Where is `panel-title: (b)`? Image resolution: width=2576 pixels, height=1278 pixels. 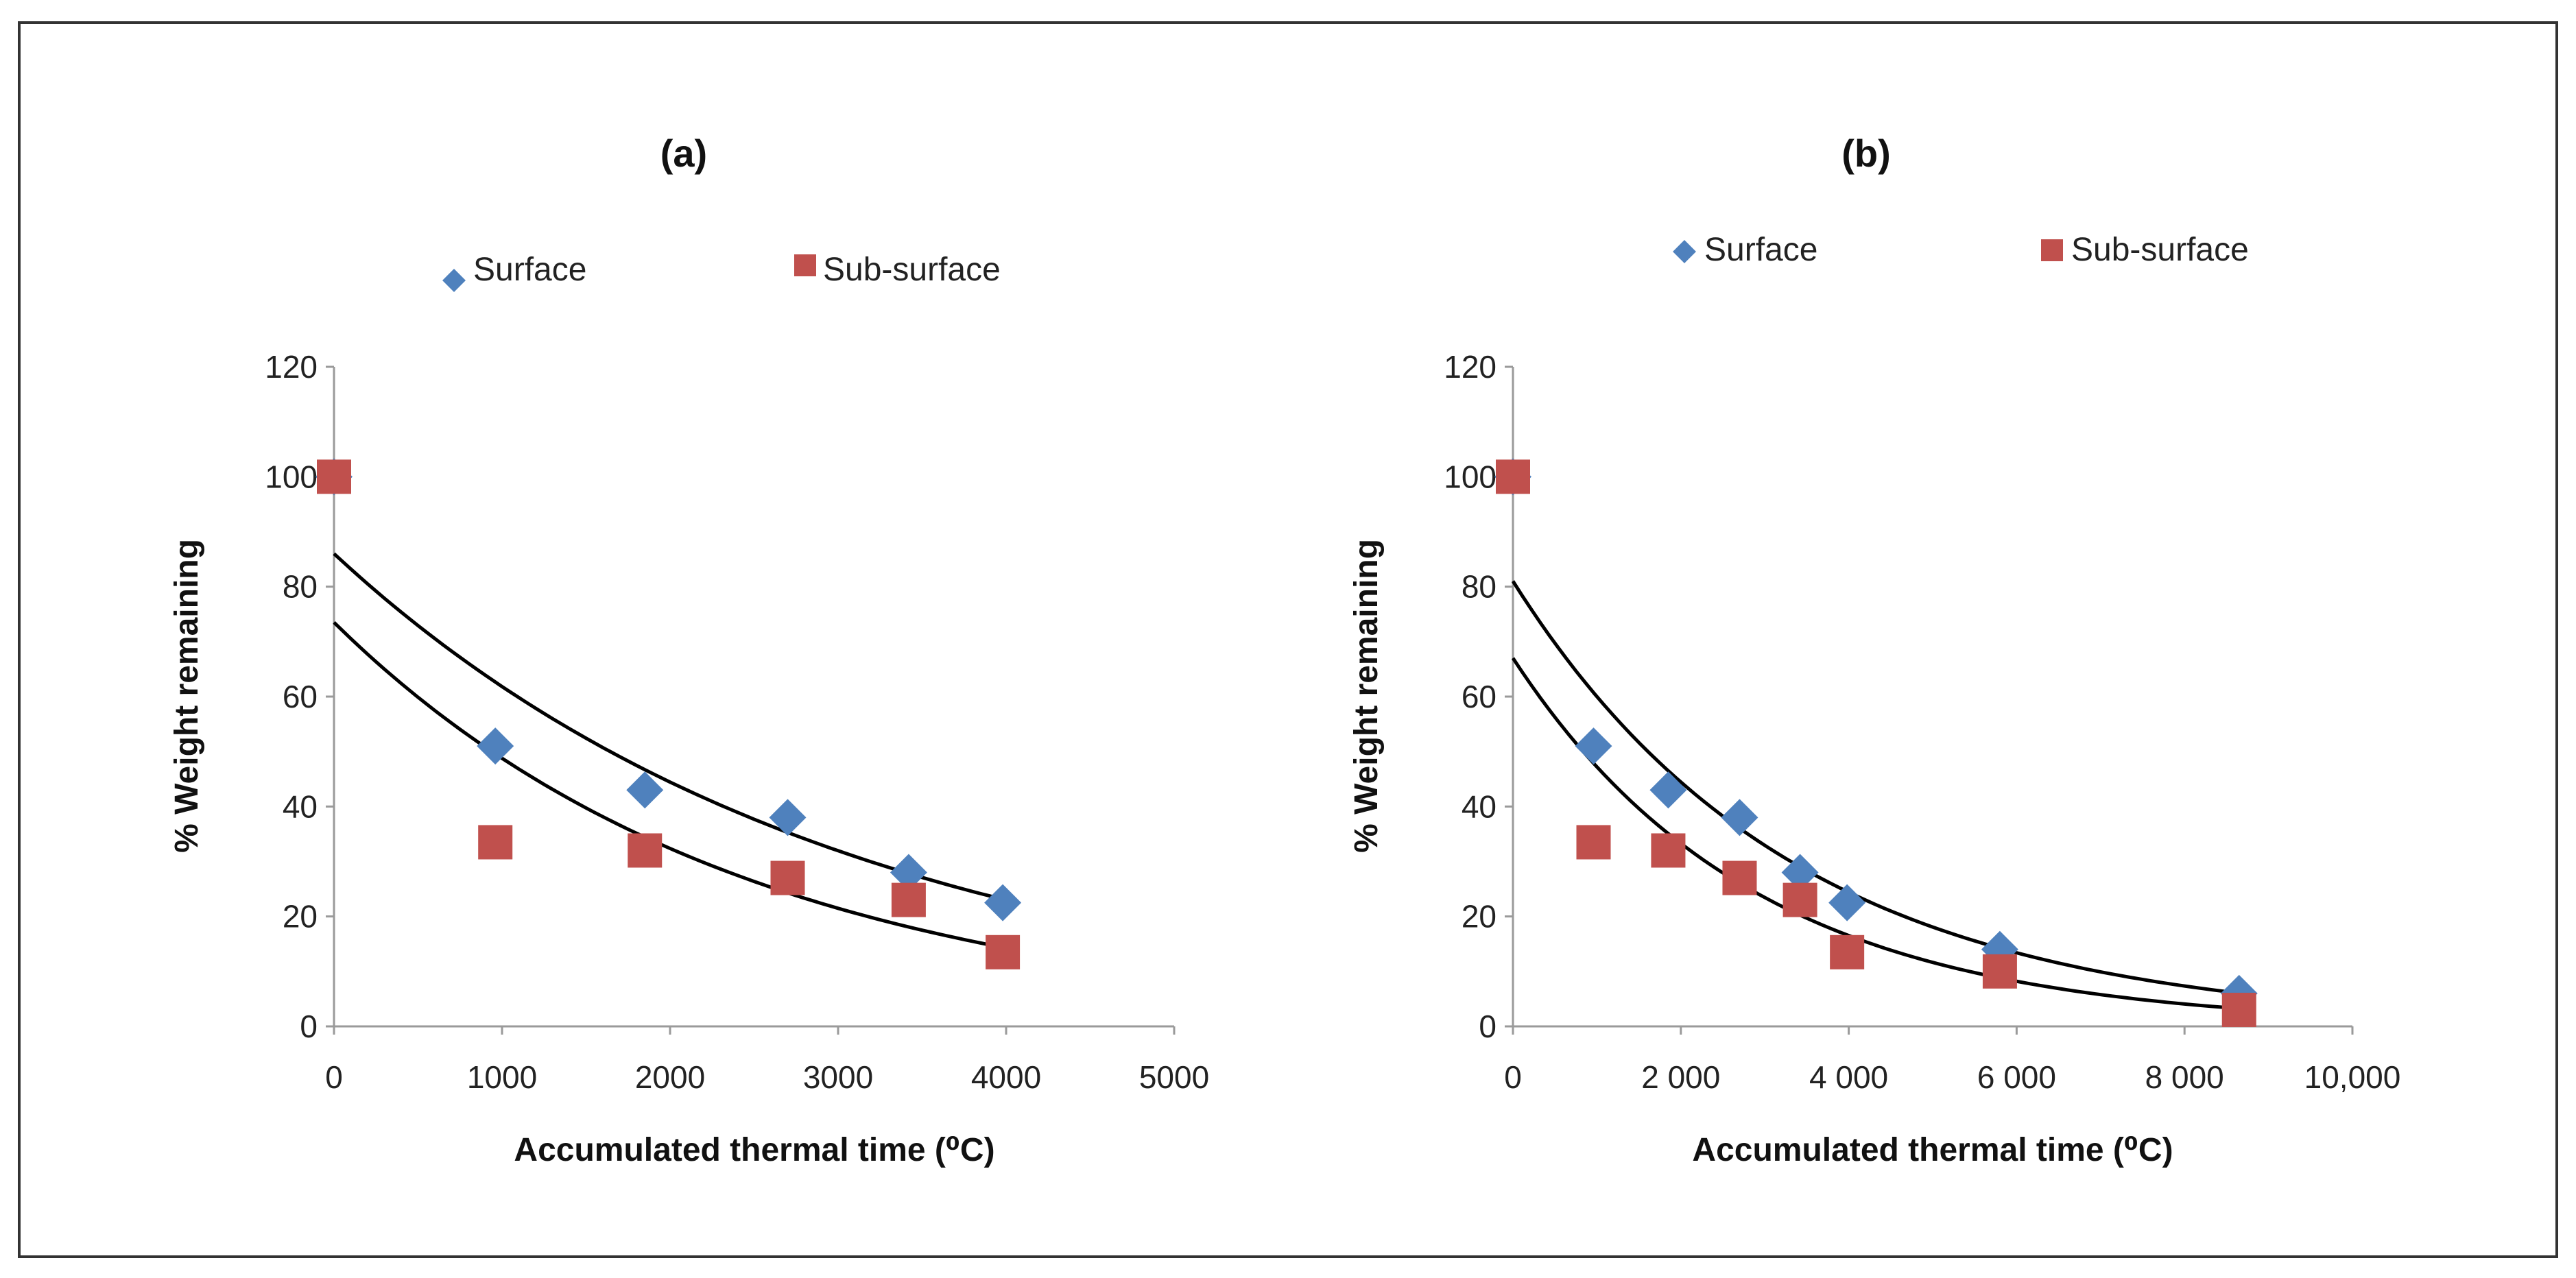
panel-title: (b) is located at coordinates (1866, 153).